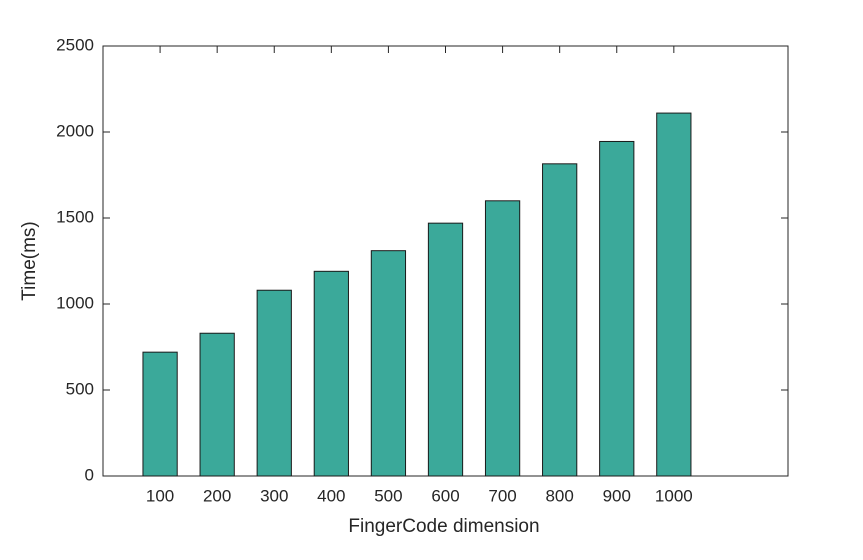 This screenshot has height=560, width=863. I want to click on x-tick-label: 400, so click(331, 495).